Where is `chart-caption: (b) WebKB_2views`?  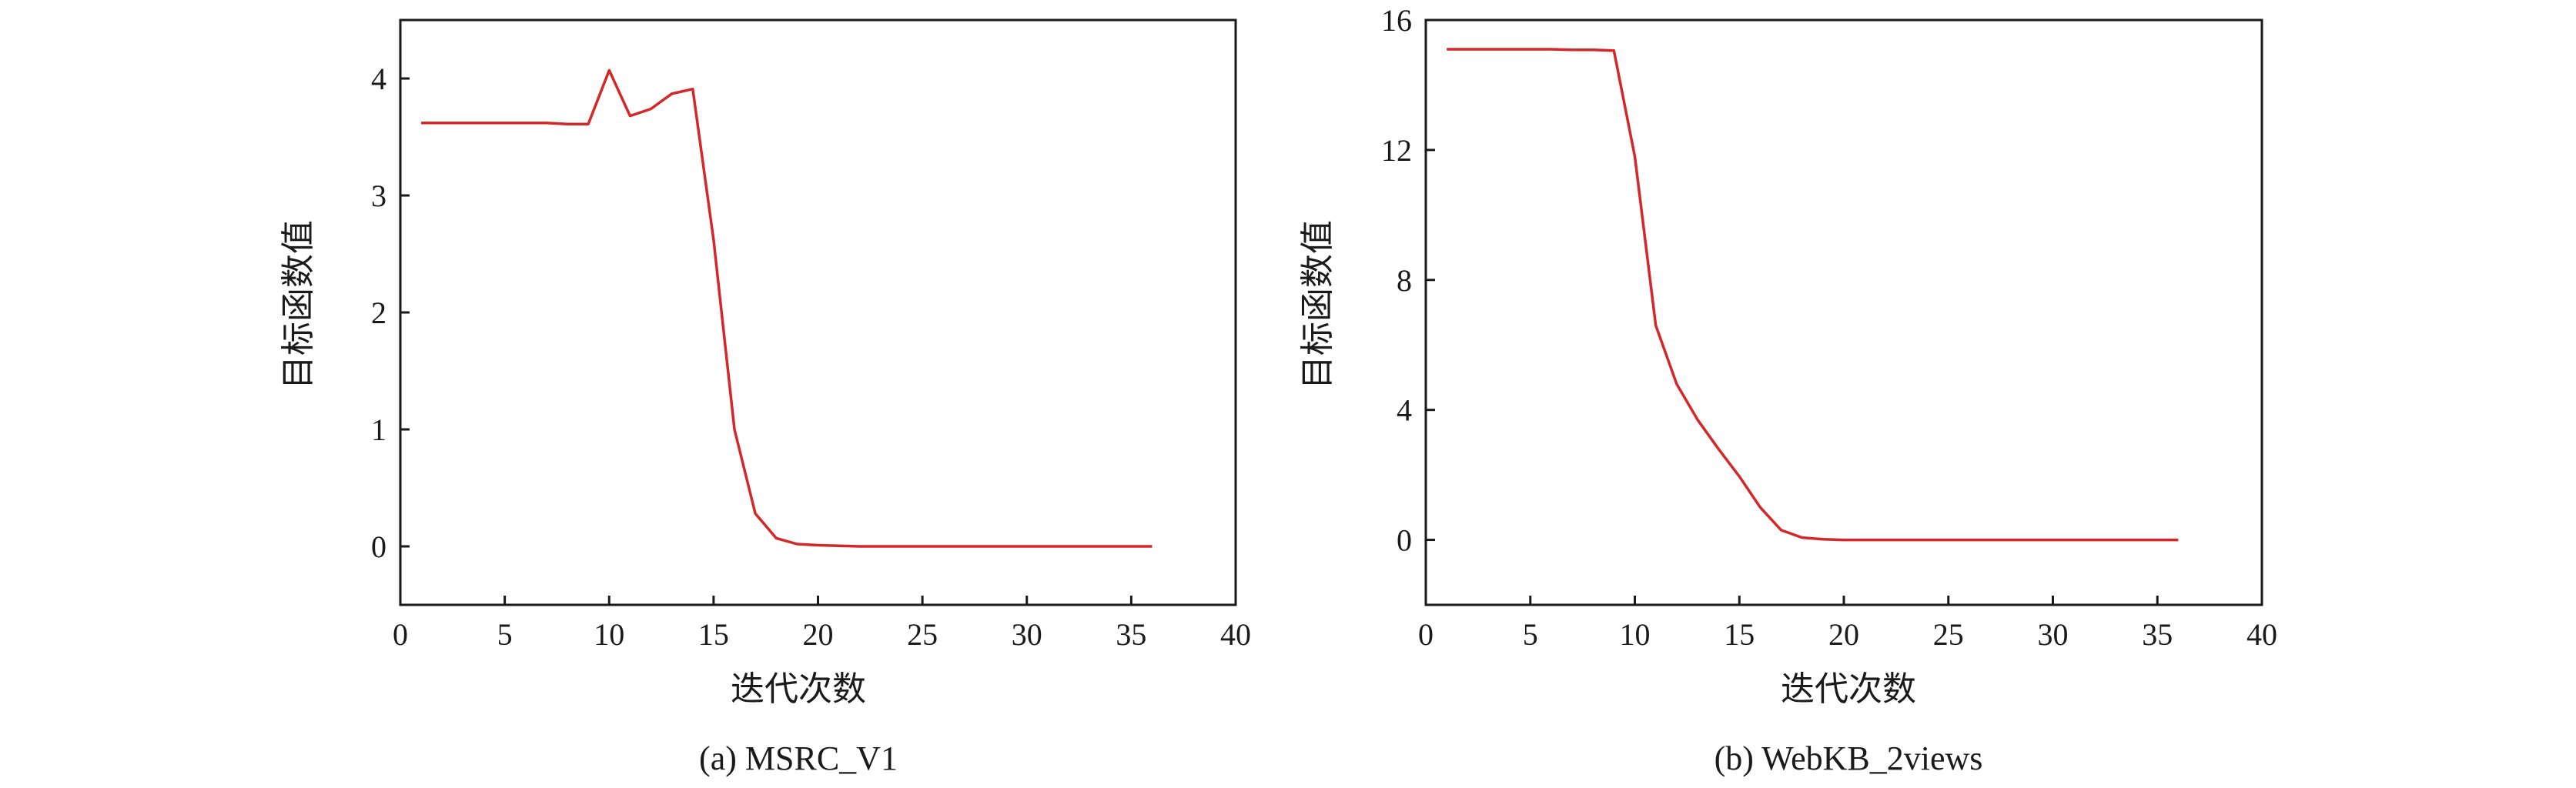
chart-caption: (b) WebKB_2views is located at coordinates (1849, 758).